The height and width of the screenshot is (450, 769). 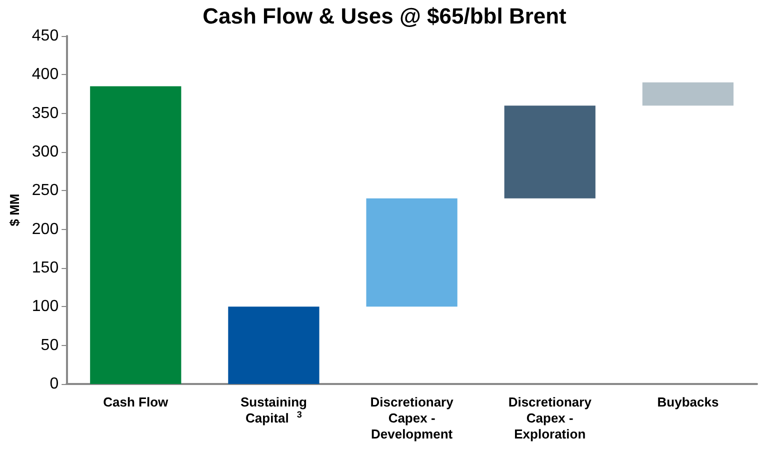 What do you see at coordinates (136, 402) in the screenshot?
I see `x-tick-label: Cash Flow` at bounding box center [136, 402].